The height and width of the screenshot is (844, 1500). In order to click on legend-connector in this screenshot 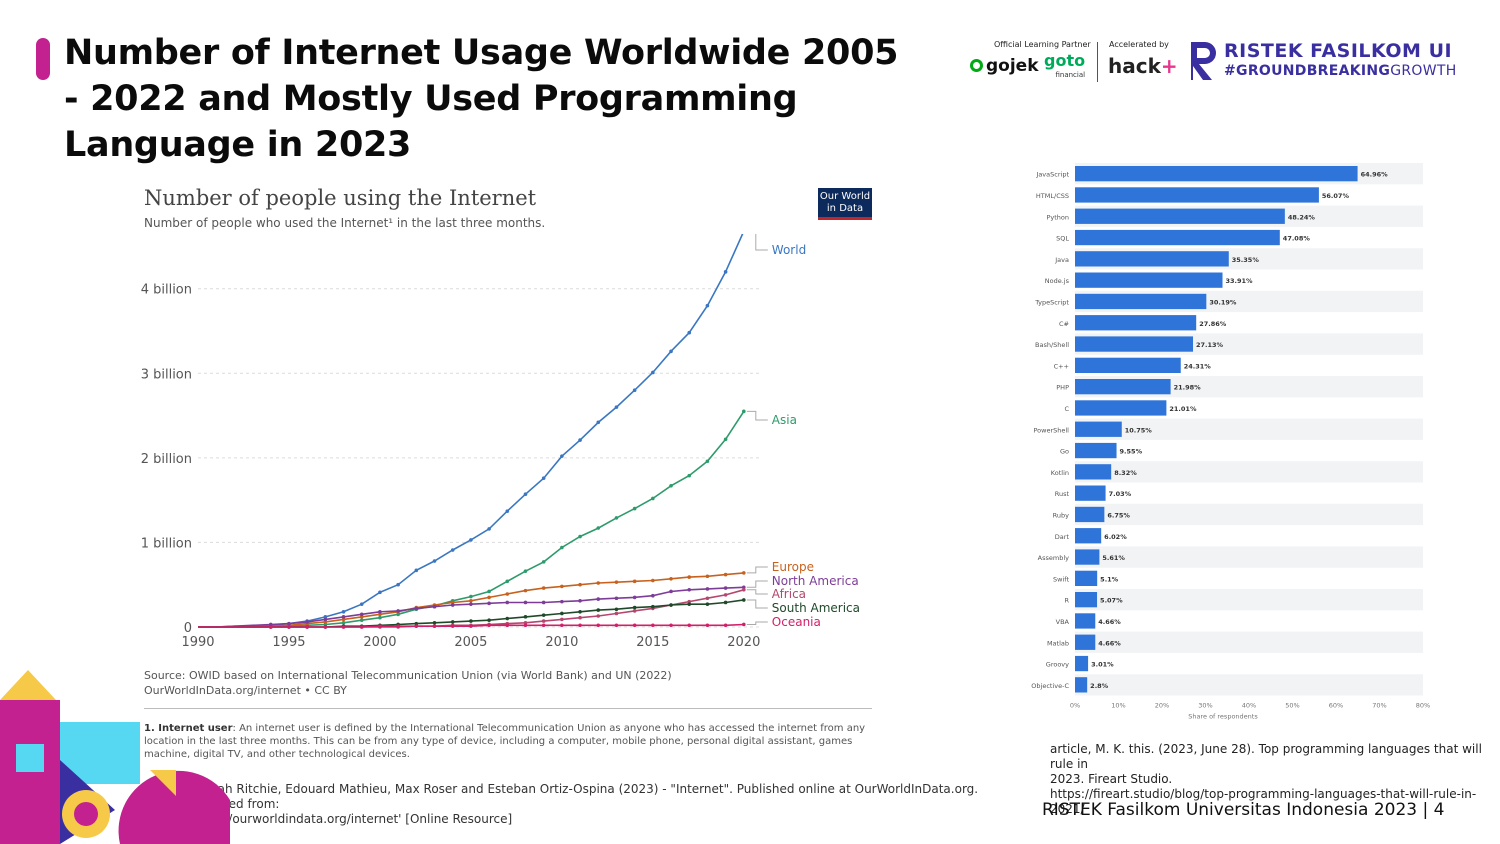, I will do `click(757, 415)`.